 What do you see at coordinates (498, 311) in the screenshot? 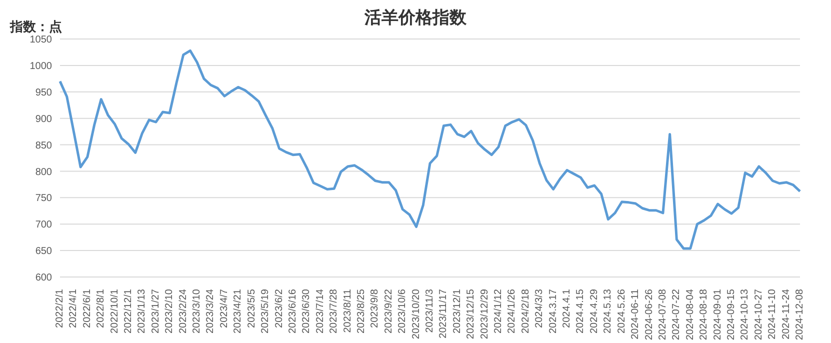
I see `x-tick-label: 2024/1/12` at bounding box center [498, 311].